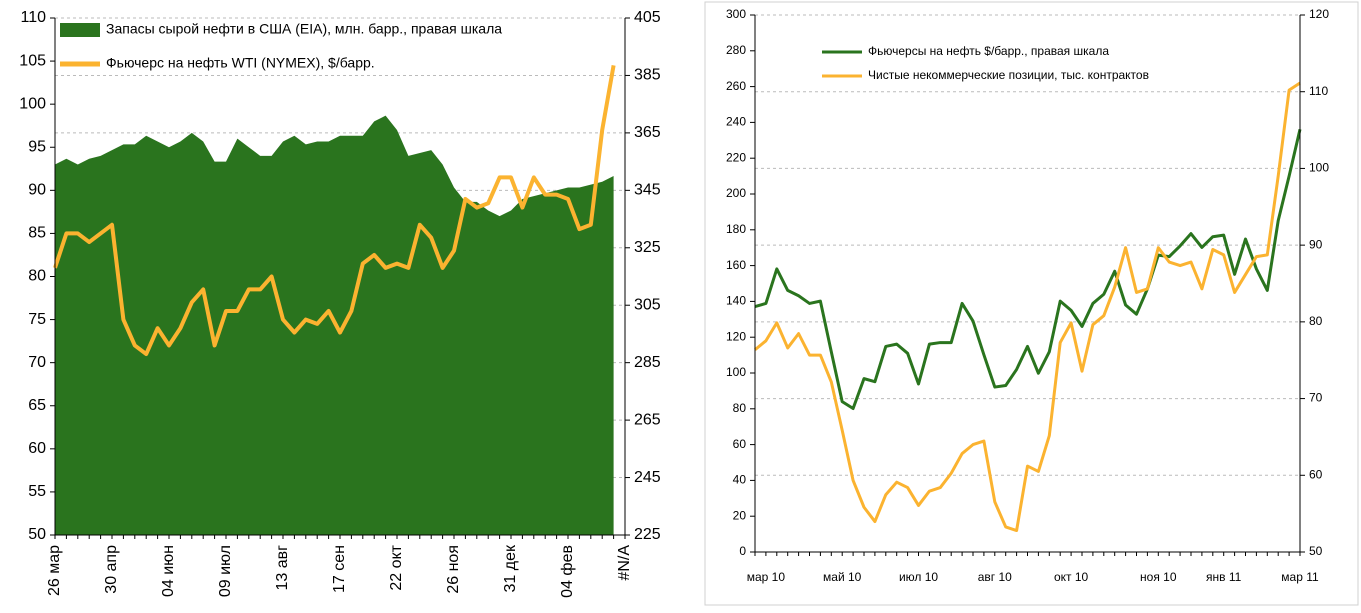  What do you see at coordinates (736, 86) in the screenshot?
I see `y-tick-label: 260` at bounding box center [736, 86].